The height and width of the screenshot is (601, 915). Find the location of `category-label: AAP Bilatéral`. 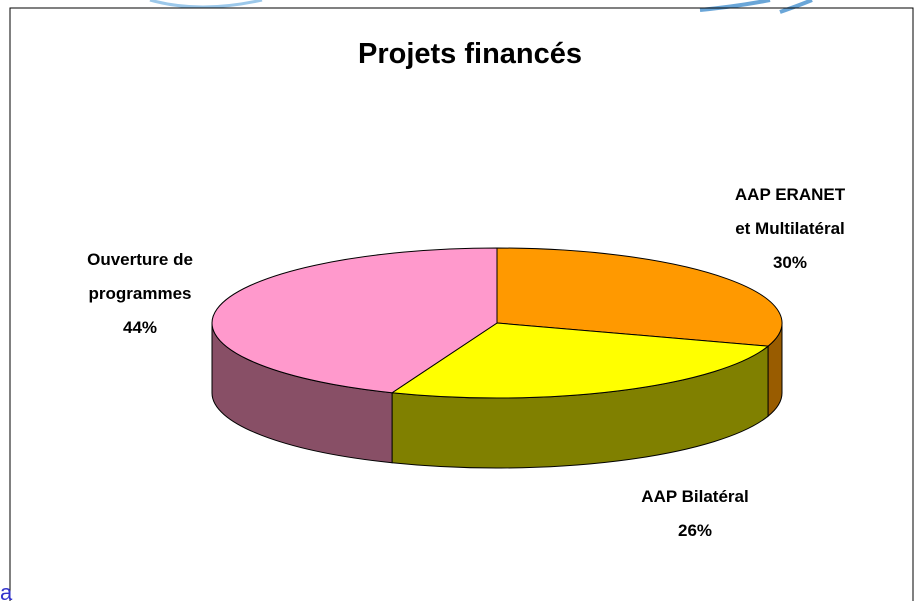

category-label: AAP Bilatéral is located at coordinates (695, 496).